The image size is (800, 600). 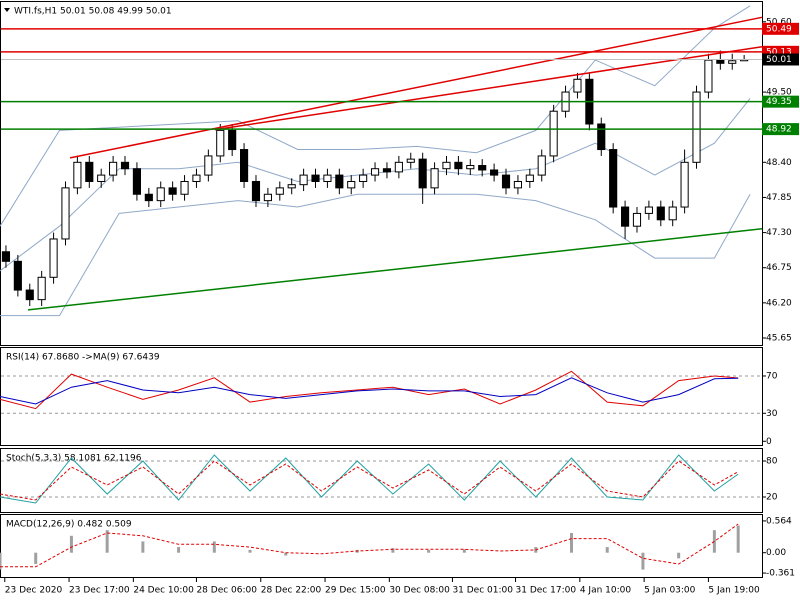 What do you see at coordinates (546, 591) in the screenshot?
I see `x-tick-label: 31 Dec 17:00` at bounding box center [546, 591].